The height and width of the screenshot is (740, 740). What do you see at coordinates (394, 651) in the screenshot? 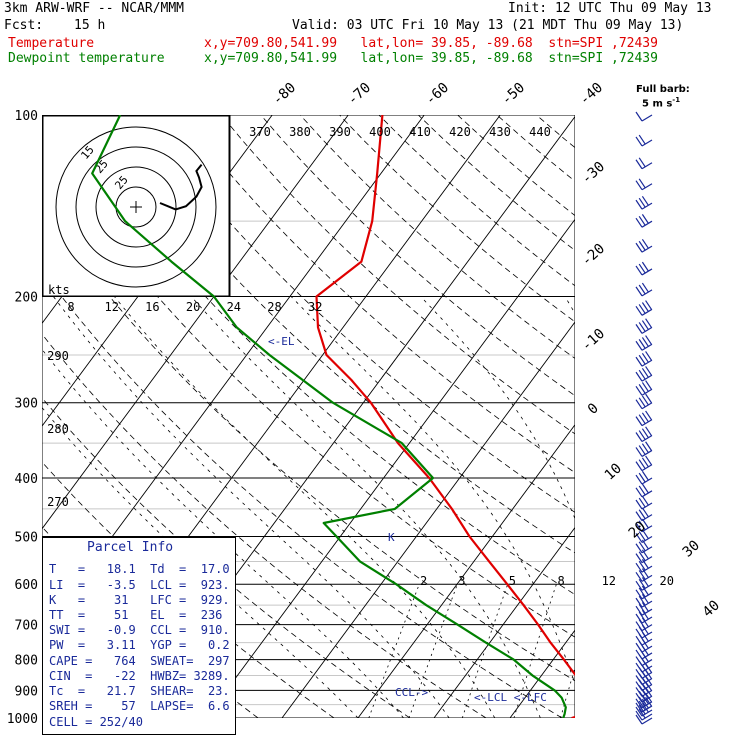
I see `mixing-ratio-line` at bounding box center [394, 651].